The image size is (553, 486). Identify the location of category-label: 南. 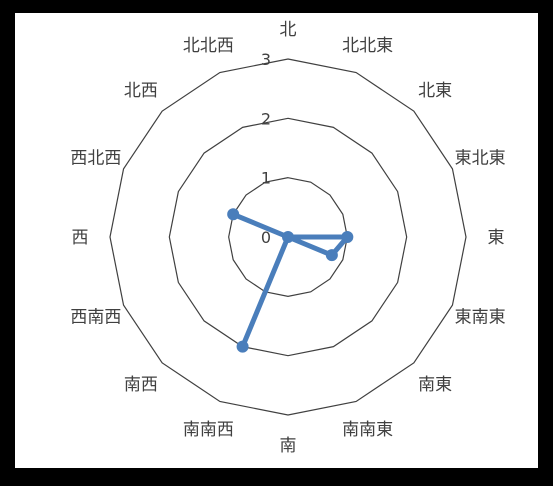
(288, 446).